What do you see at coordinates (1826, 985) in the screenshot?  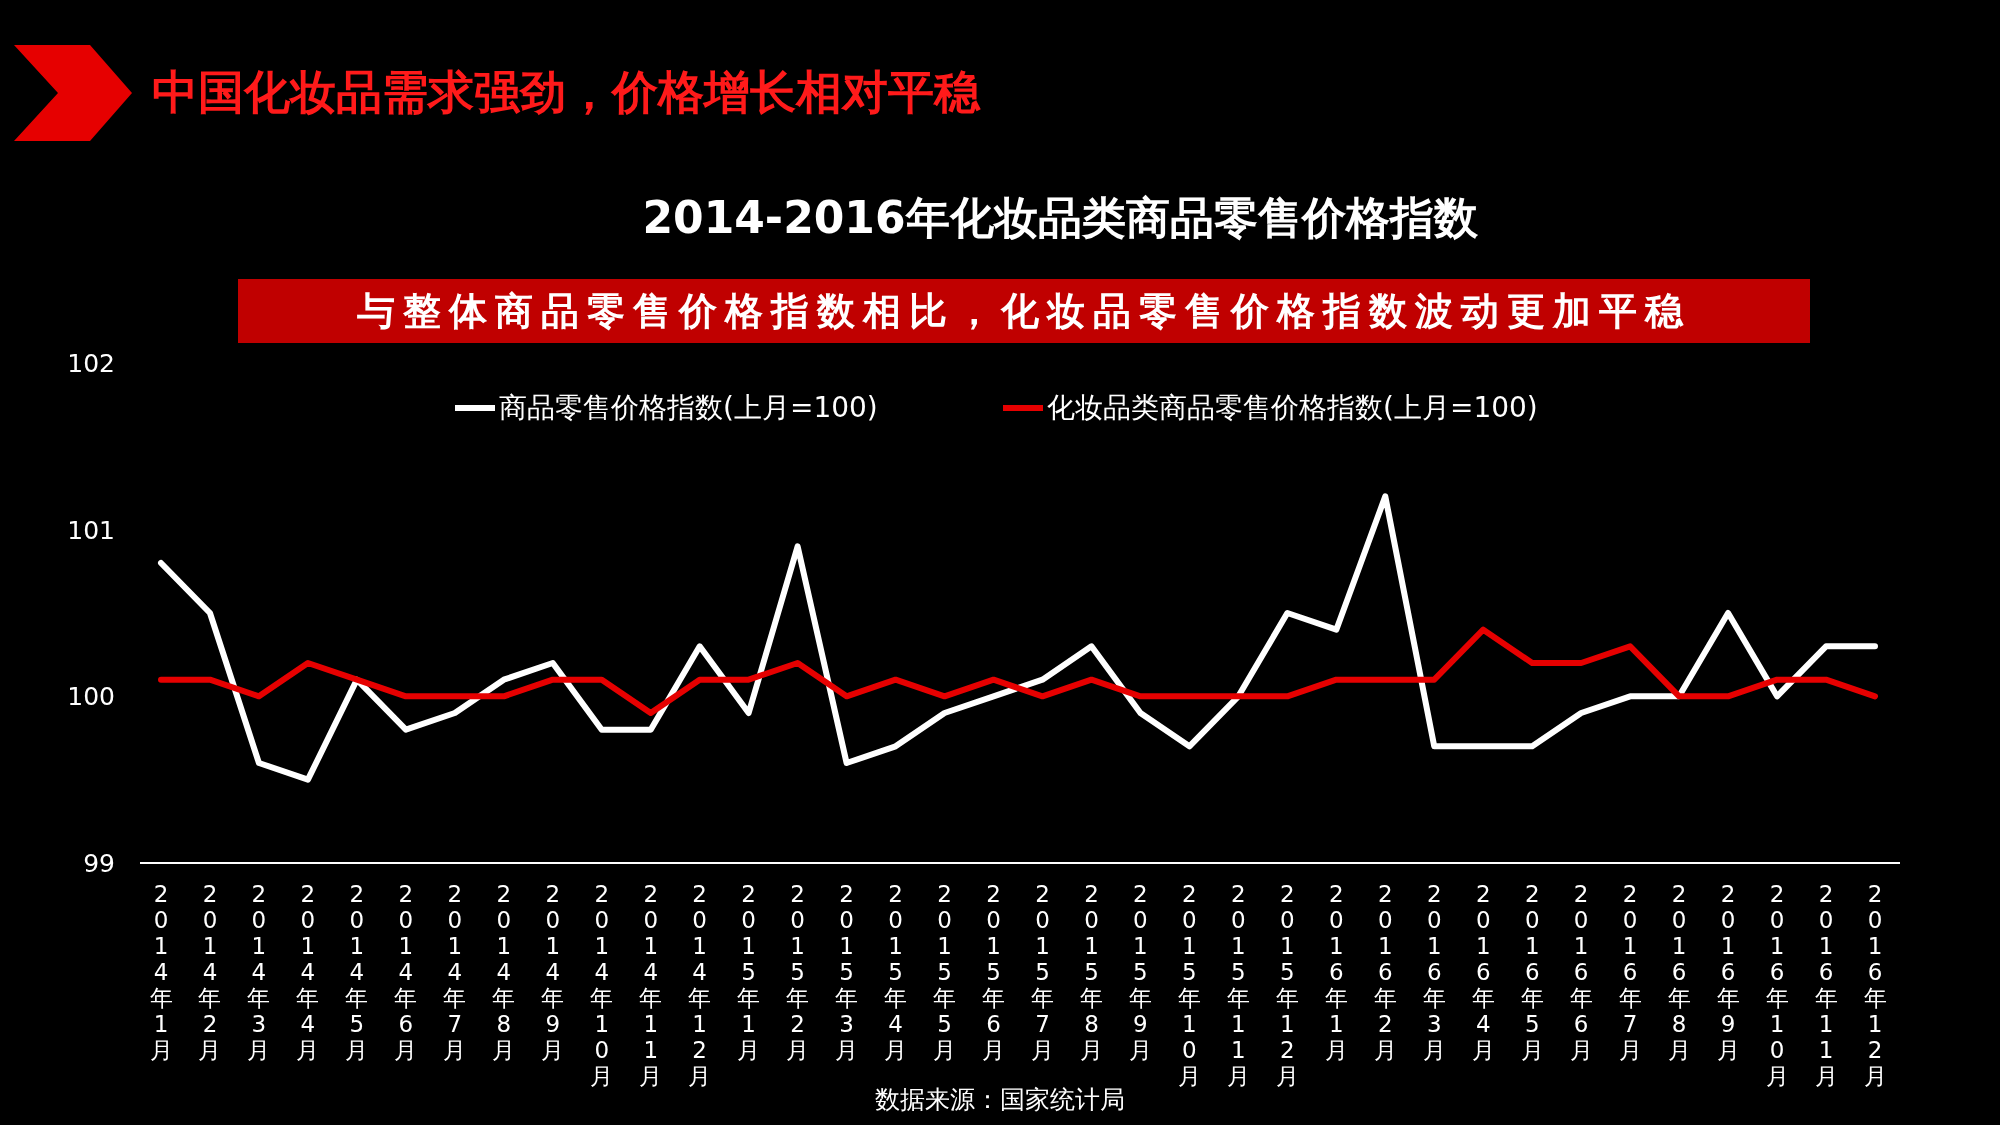 I see `x-tick-label: 2016年11月` at bounding box center [1826, 985].